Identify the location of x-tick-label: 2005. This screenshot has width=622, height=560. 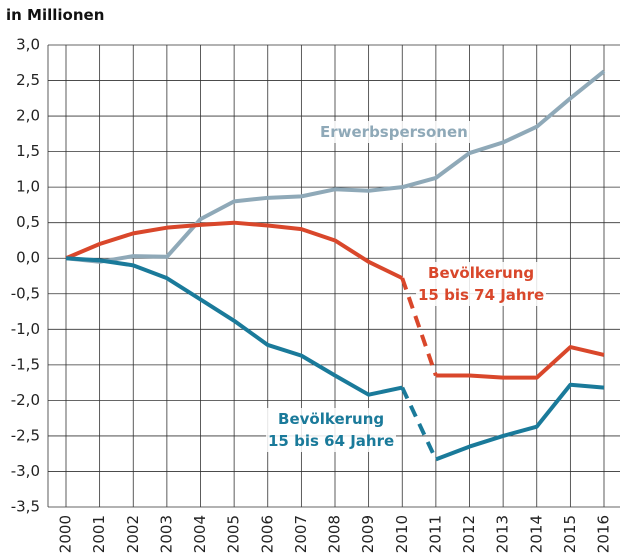
(234, 534).